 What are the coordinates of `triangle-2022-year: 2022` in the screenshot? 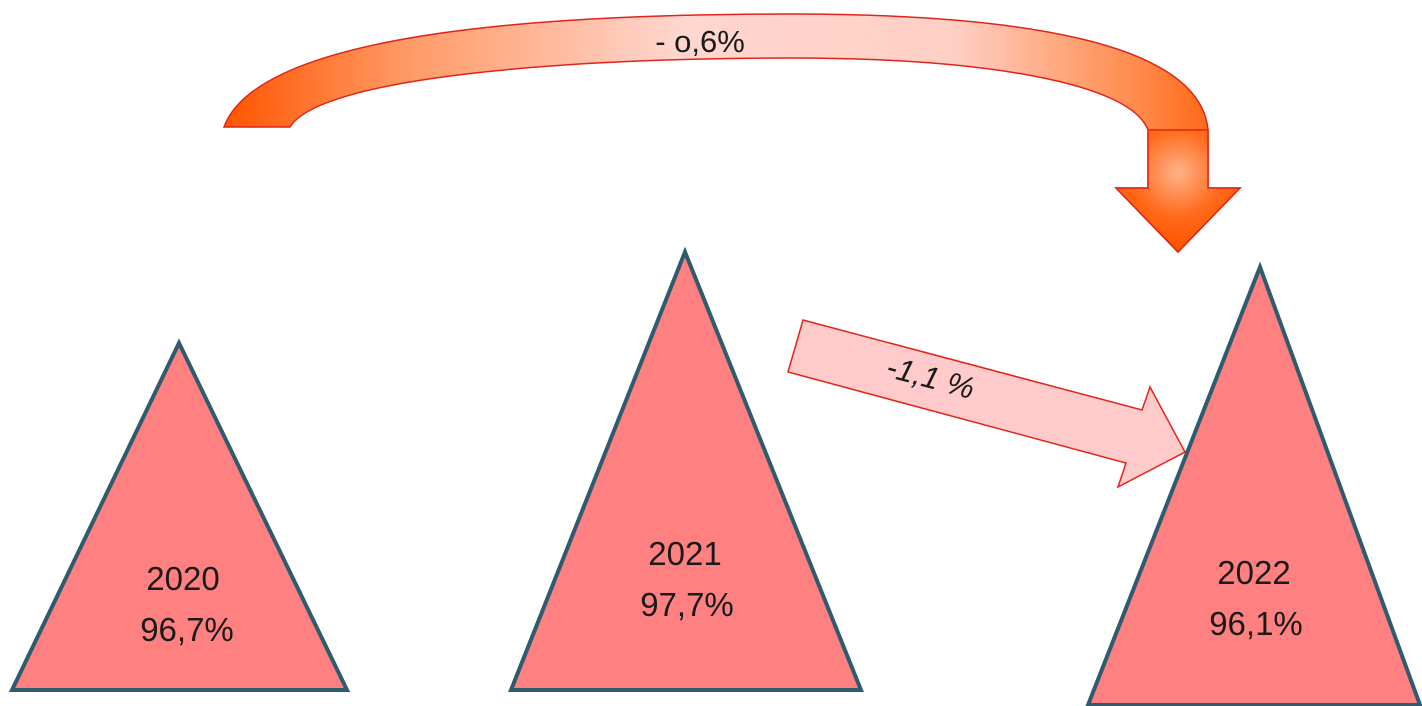 It's located at (1253, 572).